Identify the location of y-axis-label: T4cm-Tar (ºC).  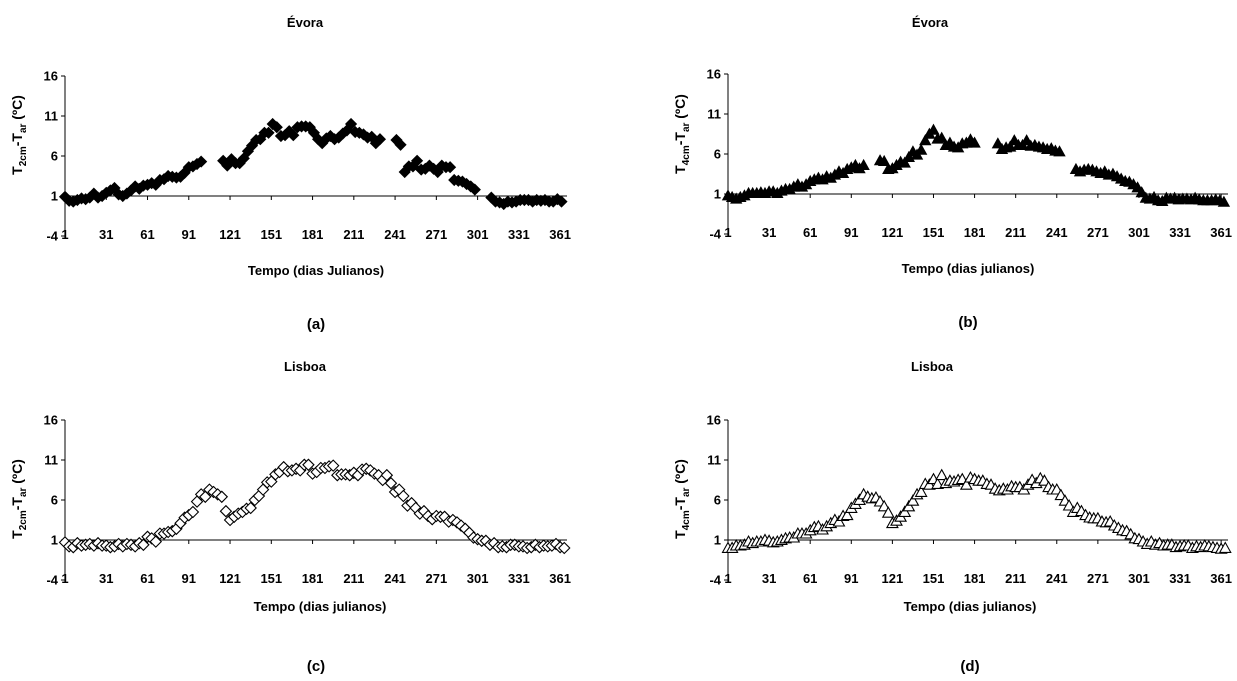
(682, 134).